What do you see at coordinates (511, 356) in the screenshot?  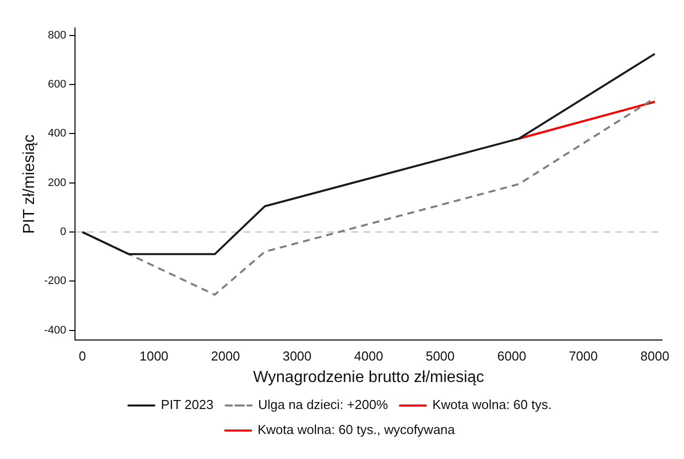 I see `x-tick-label: 6000` at bounding box center [511, 356].